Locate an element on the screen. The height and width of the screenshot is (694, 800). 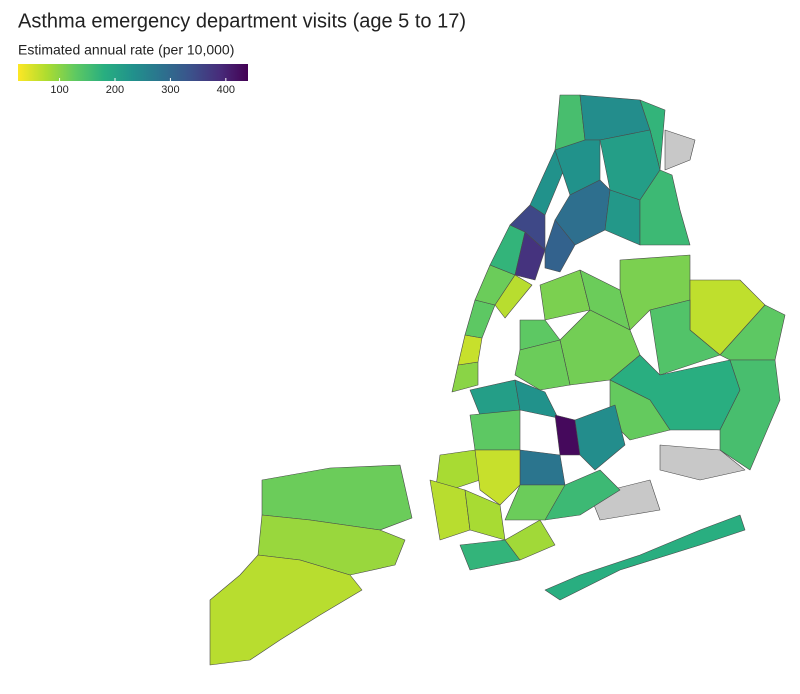
colorbar-tick-label: 300 is located at coordinates (170, 90).